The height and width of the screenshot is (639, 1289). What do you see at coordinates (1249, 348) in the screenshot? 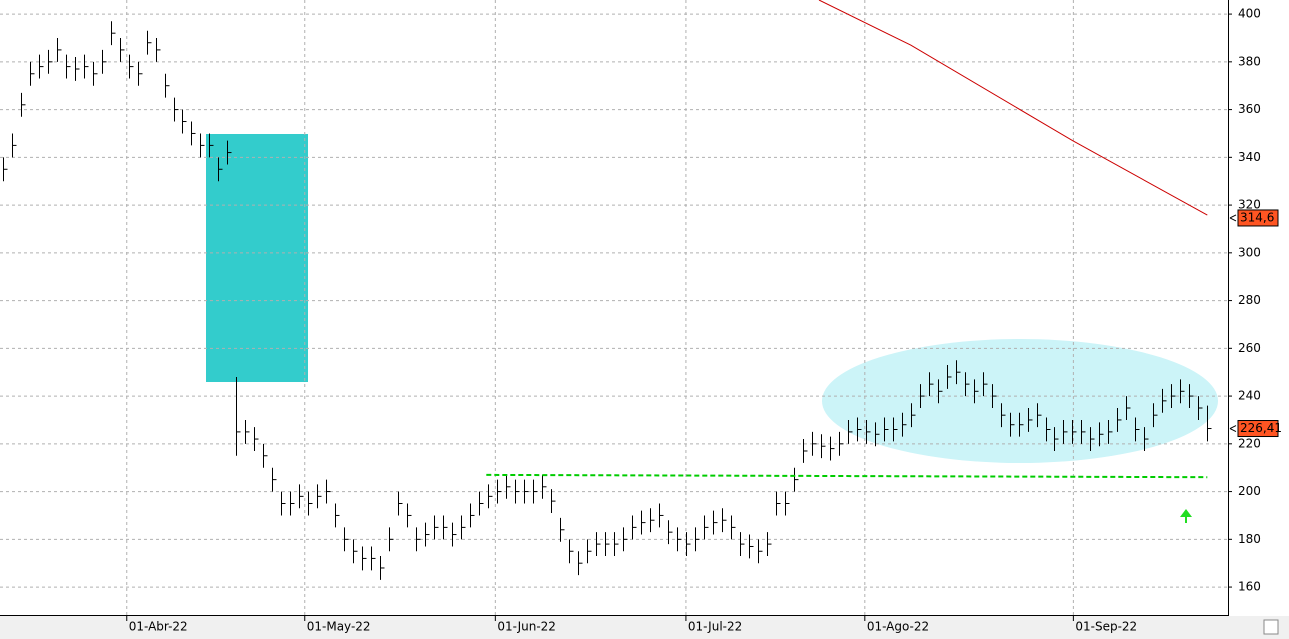
I see `y-tick-label: 260` at bounding box center [1249, 348].